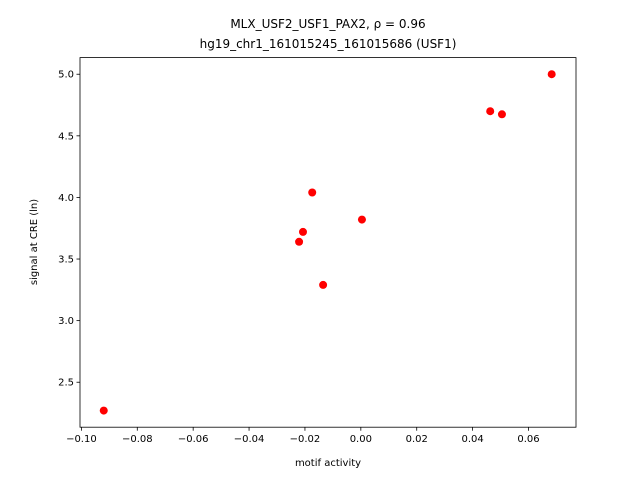 This screenshot has width=640, height=480. Describe the element at coordinates (361, 439) in the screenshot. I see `x-tick-label: 0.00` at that location.